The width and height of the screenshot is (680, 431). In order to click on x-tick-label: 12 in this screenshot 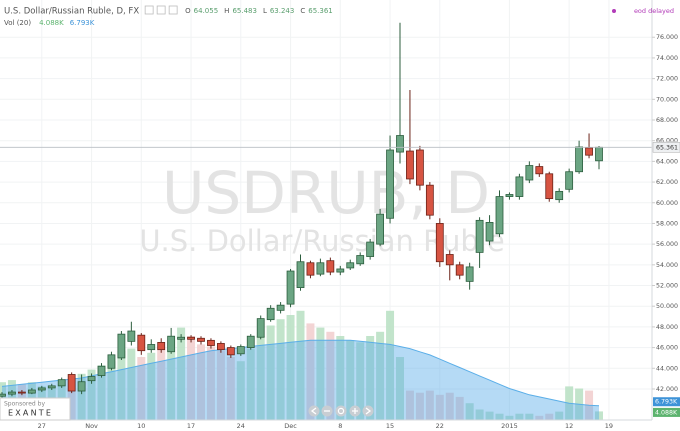, I will do `click(569, 426)`.